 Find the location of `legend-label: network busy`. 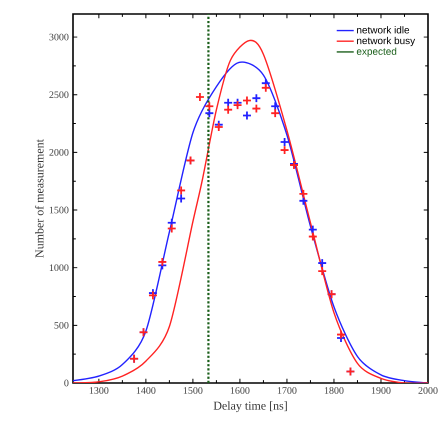

legend-label: network busy is located at coordinates (386, 41).